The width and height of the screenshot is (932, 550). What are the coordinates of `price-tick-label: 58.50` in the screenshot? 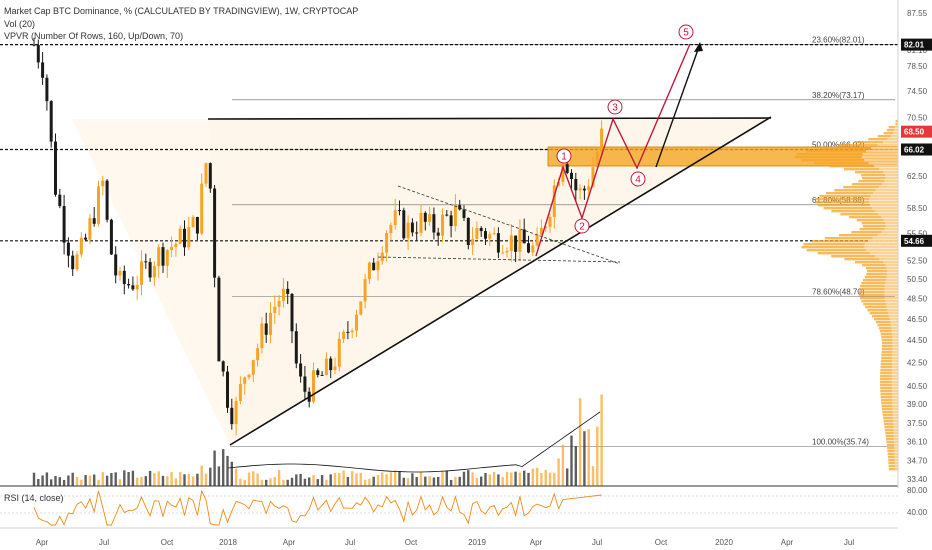 It's located at (917, 208).